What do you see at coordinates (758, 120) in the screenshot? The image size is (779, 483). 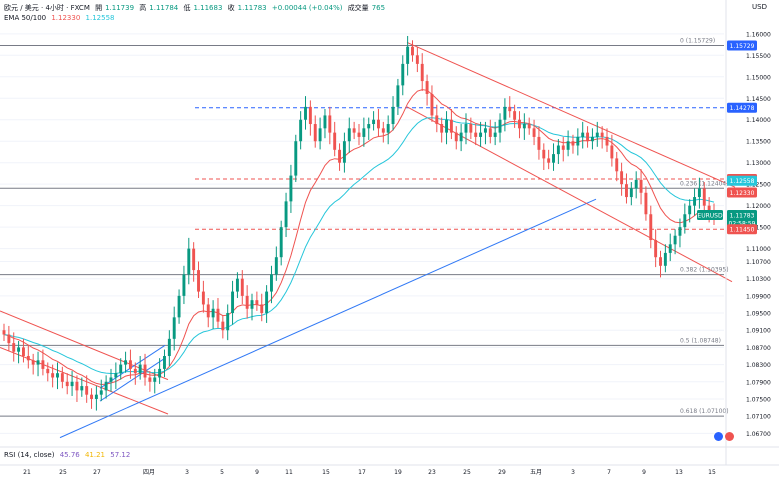 I see `y-tick-label: 1.14000` at bounding box center [758, 120].